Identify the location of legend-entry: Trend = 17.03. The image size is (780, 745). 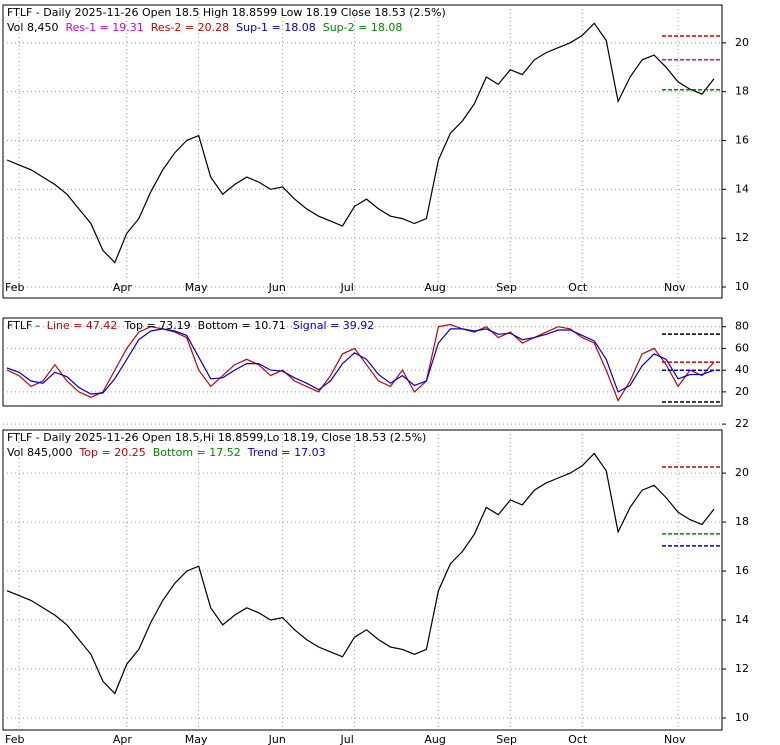
(286, 452).